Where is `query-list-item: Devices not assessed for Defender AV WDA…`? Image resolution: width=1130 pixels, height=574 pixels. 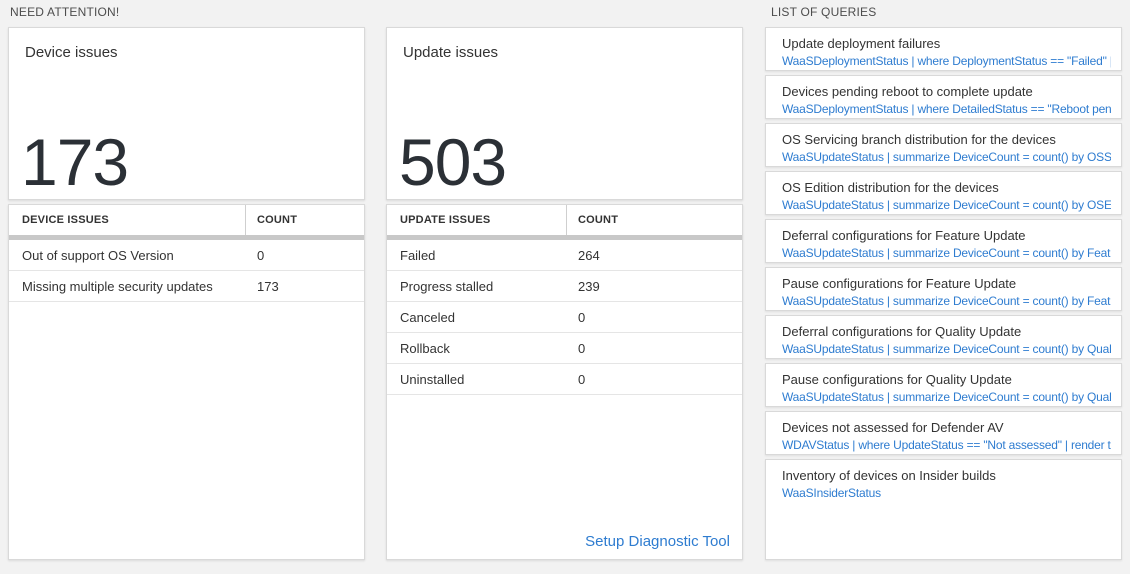
query-list-item: Devices not assessed for Defender AV WDA… is located at coordinates (943, 433).